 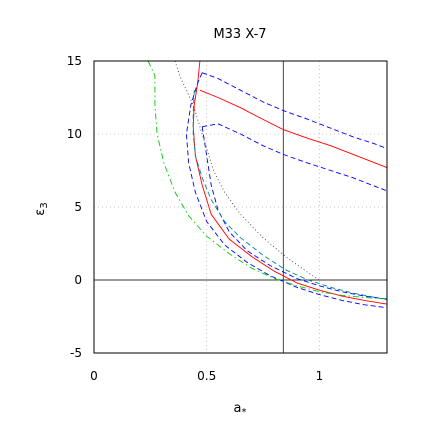 I want to click on y-axis-title-main: ε, so click(x=40, y=212).